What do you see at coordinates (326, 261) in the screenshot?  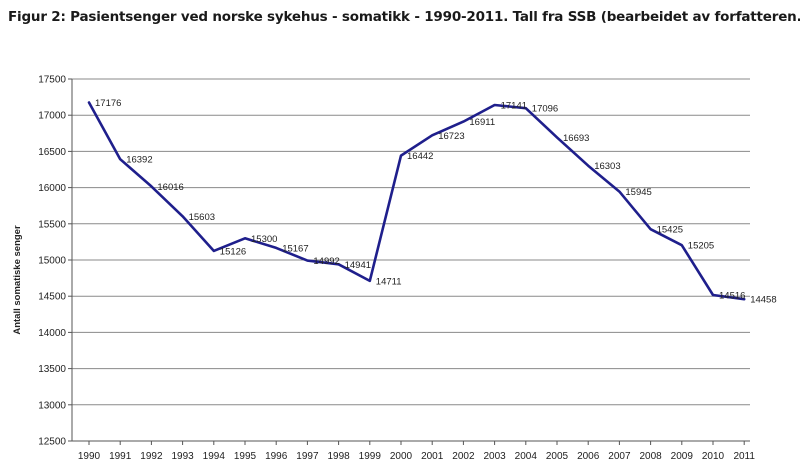 I see `data-label: 14992` at bounding box center [326, 261].